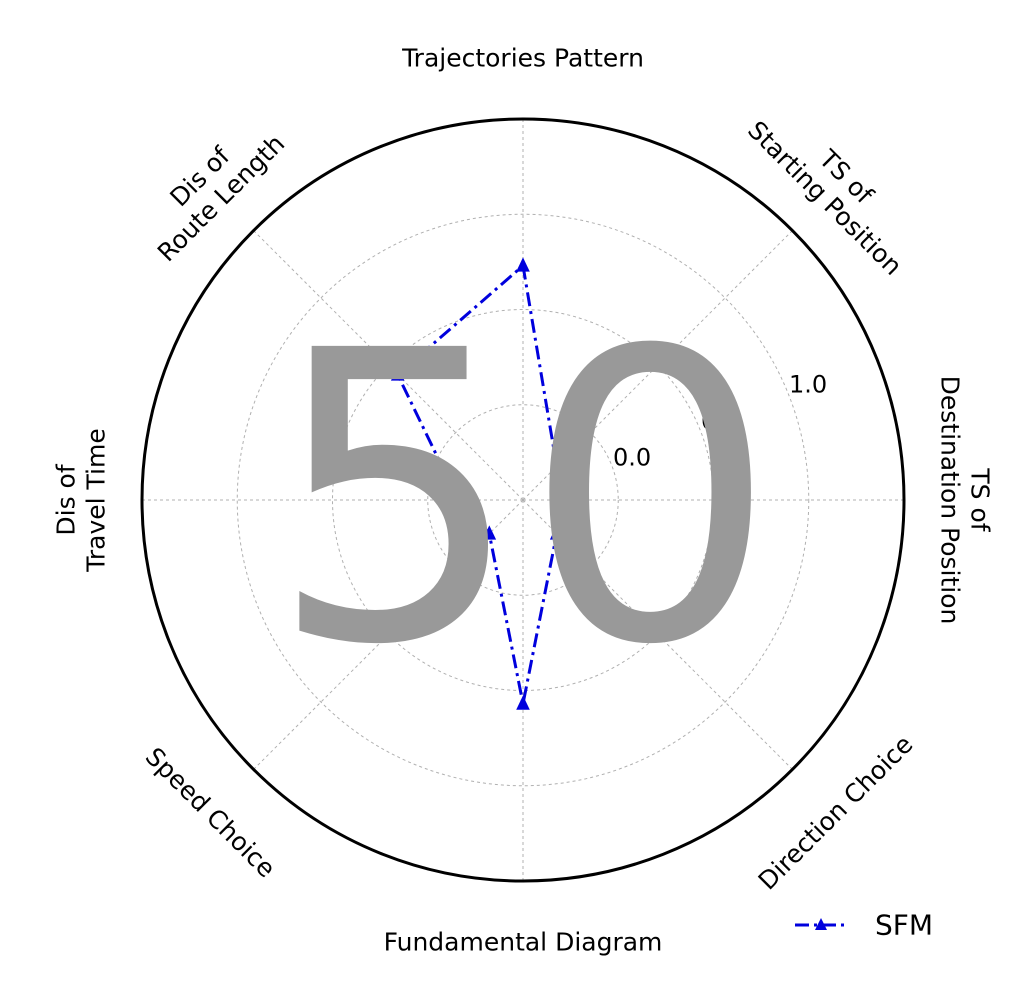 The width and height of the screenshot is (1020, 990). I want to click on axis-label: Trajectories Pattern, so click(522, 58).